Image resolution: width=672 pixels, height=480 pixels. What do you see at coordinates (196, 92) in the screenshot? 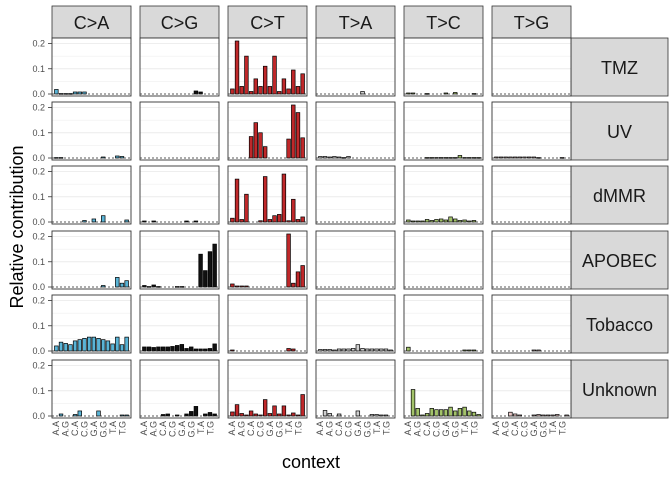
I see `bar-tmz-C-to-G` at bounding box center [196, 92].